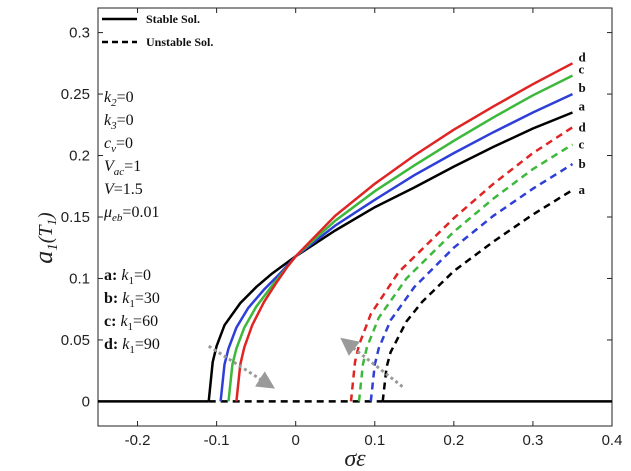 The height and width of the screenshot is (471, 631). Describe the element at coordinates (86, 401) in the screenshot. I see `y-tick-label: 0` at that location.